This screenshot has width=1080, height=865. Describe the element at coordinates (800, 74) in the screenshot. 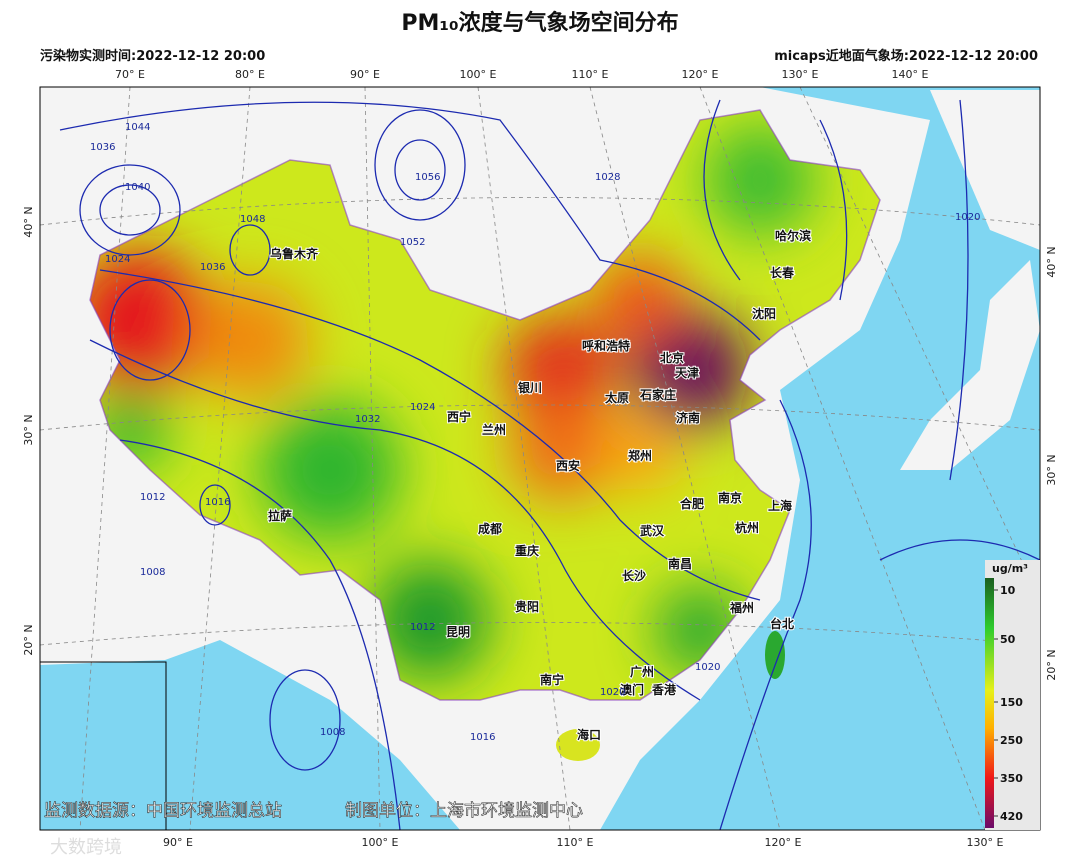

I see `top-axis-label: 130° E` at that location.